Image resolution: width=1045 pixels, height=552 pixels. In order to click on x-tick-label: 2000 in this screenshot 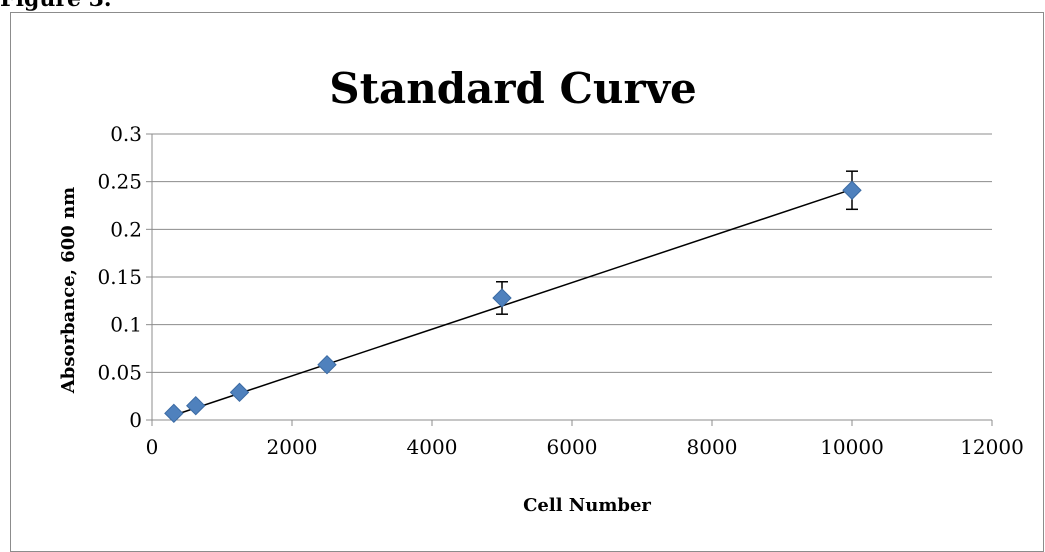, I will do `click(292, 447)`.